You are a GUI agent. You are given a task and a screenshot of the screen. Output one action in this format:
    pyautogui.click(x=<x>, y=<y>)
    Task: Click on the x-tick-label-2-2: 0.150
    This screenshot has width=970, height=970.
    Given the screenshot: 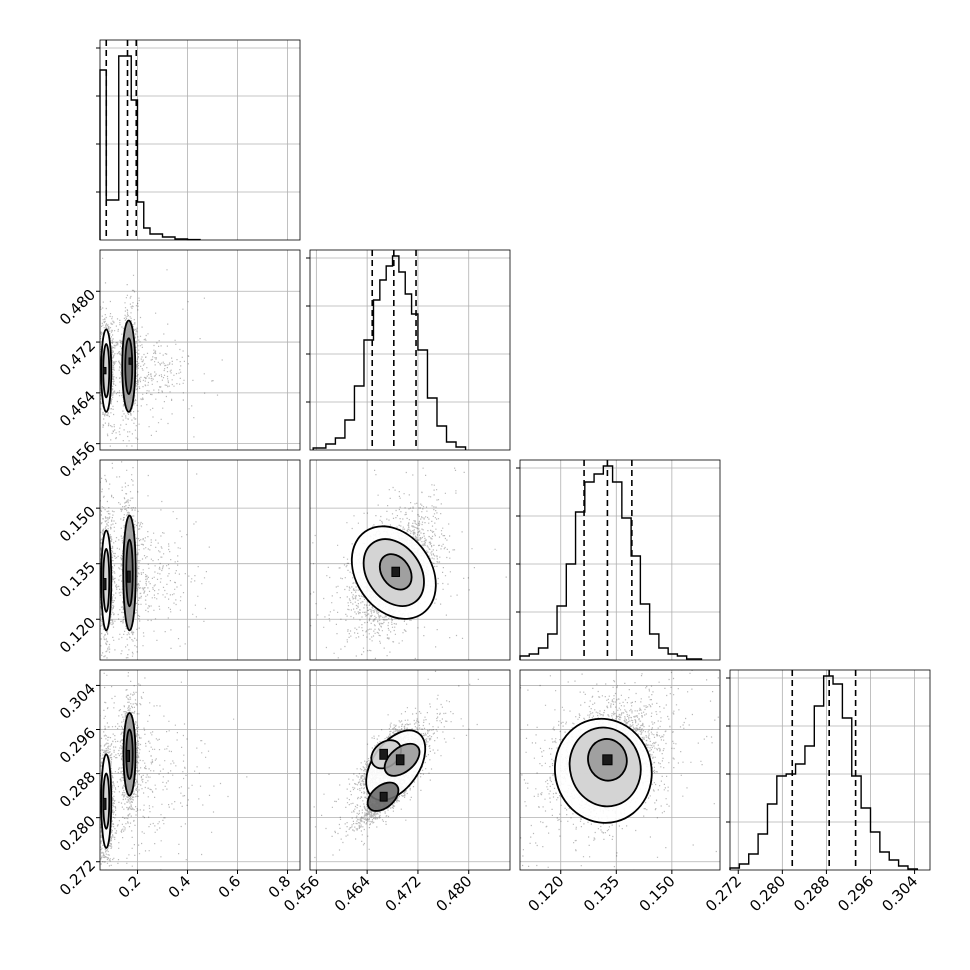 What is the action you would take?
    pyautogui.click(x=657, y=893)
    